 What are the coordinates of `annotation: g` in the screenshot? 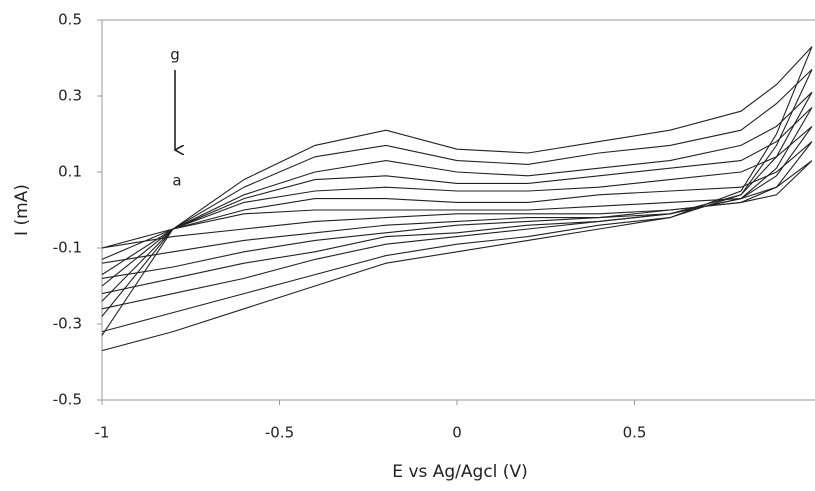 It's located at (175, 55).